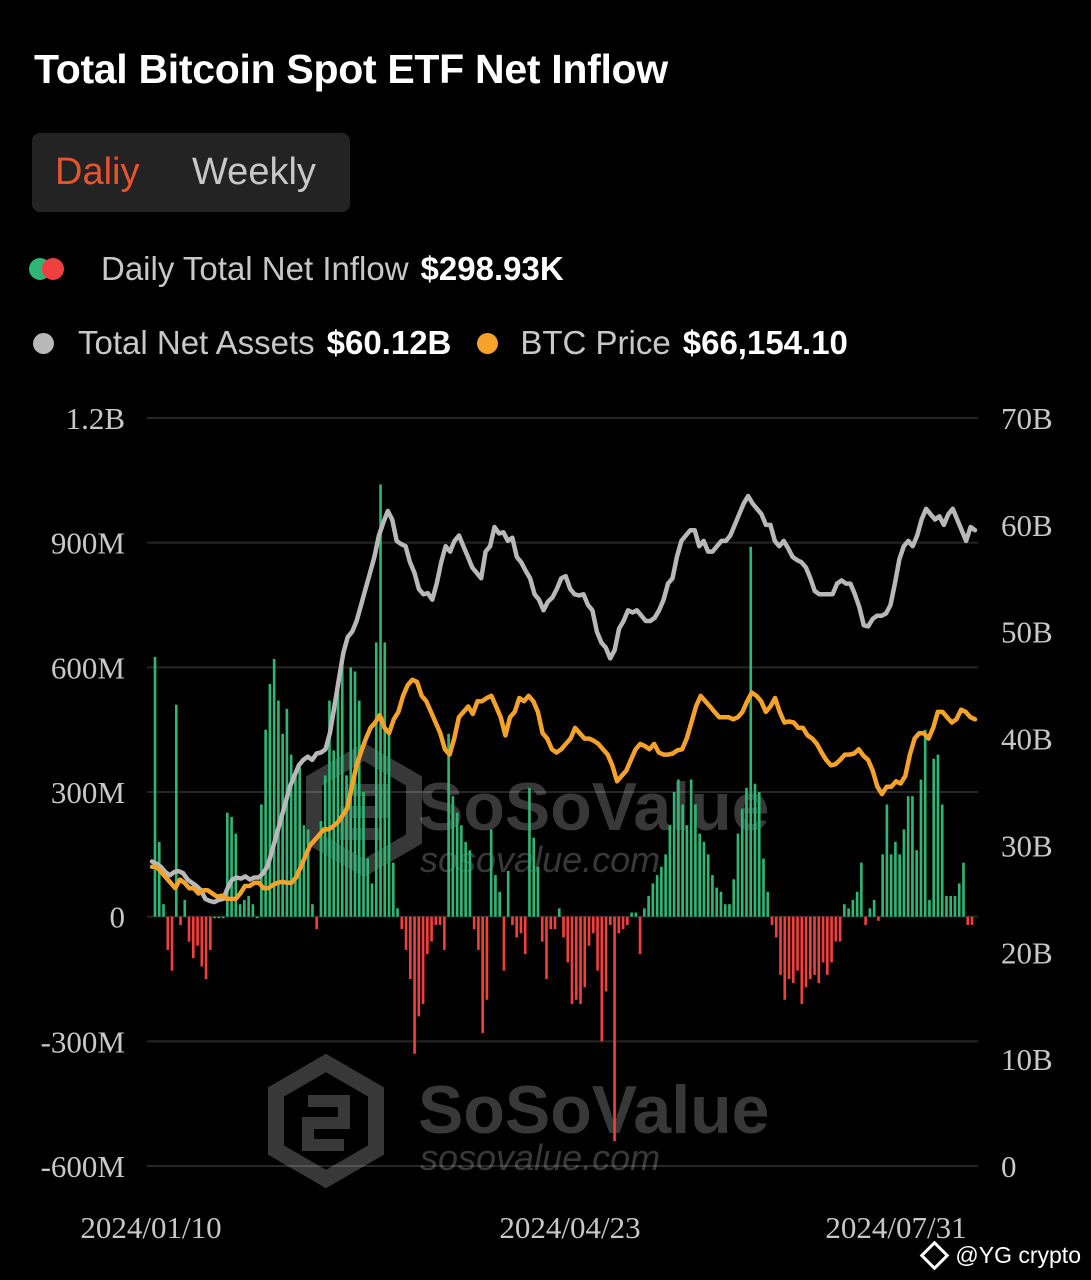  Describe the element at coordinates (97, 172) in the screenshot. I see `tab-daily: Daliy` at that location.